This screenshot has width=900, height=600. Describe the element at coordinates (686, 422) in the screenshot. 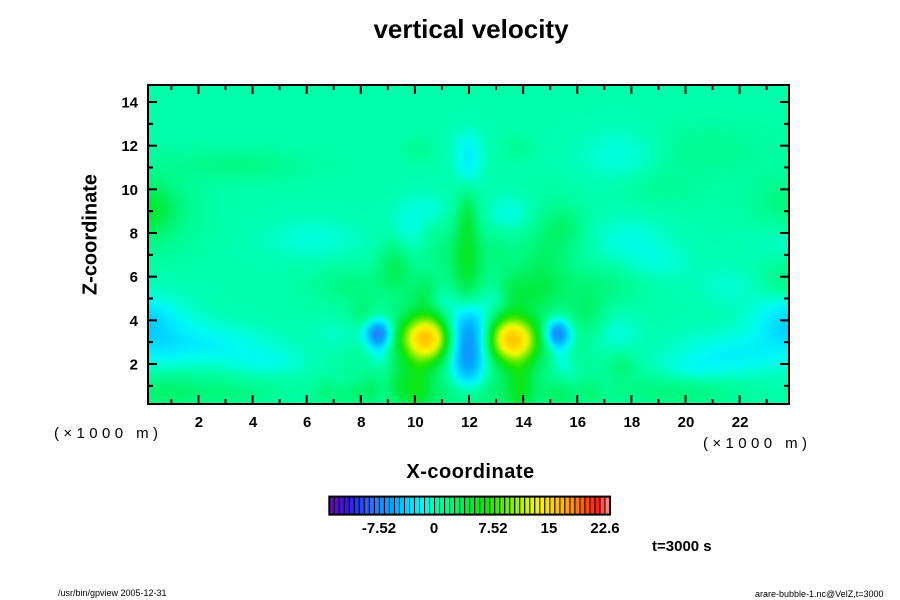

I see `svg-text: 20` at that location.